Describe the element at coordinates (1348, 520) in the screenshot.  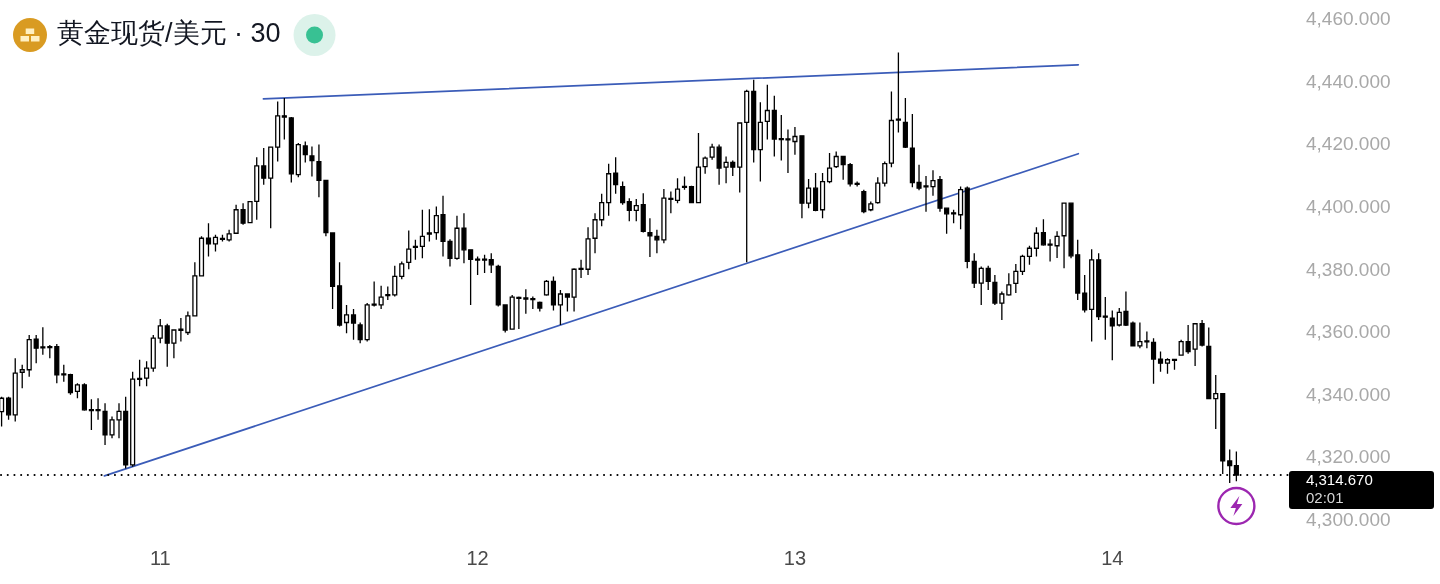
I see `y-tick-label: 4,300.000` at that location.